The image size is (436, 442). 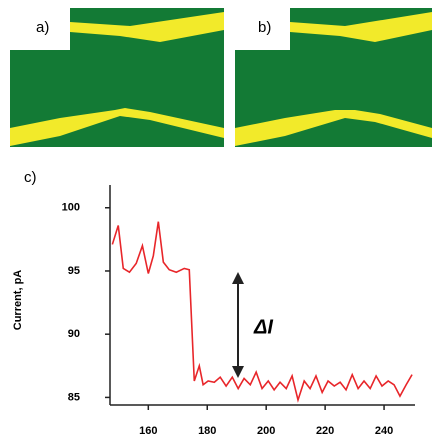 What do you see at coordinates (42, 27) in the screenshot?
I see `panel-label: a)` at bounding box center [42, 27].